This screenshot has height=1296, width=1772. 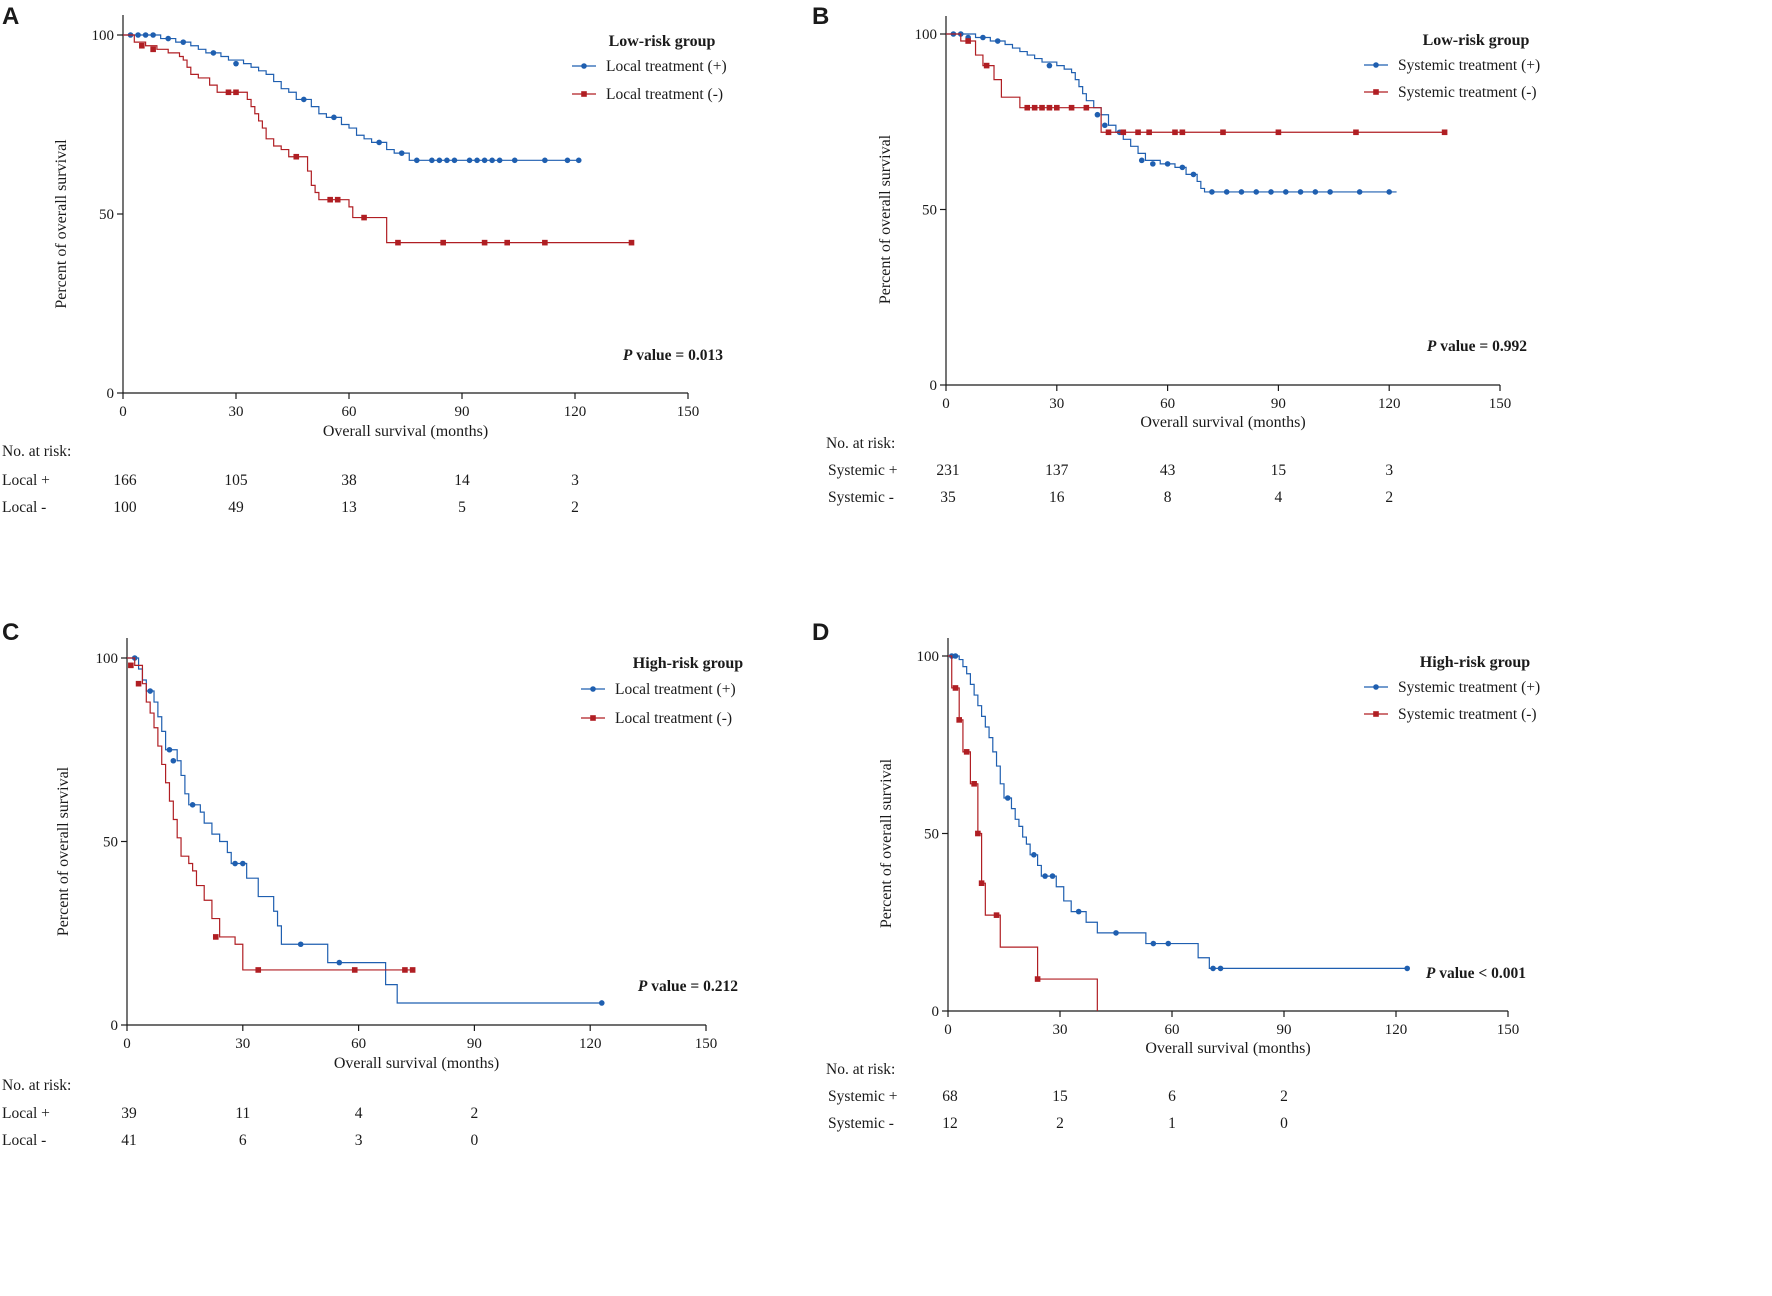 What do you see at coordinates (462, 507) in the screenshot?
I see `risk-count: 5` at bounding box center [462, 507].